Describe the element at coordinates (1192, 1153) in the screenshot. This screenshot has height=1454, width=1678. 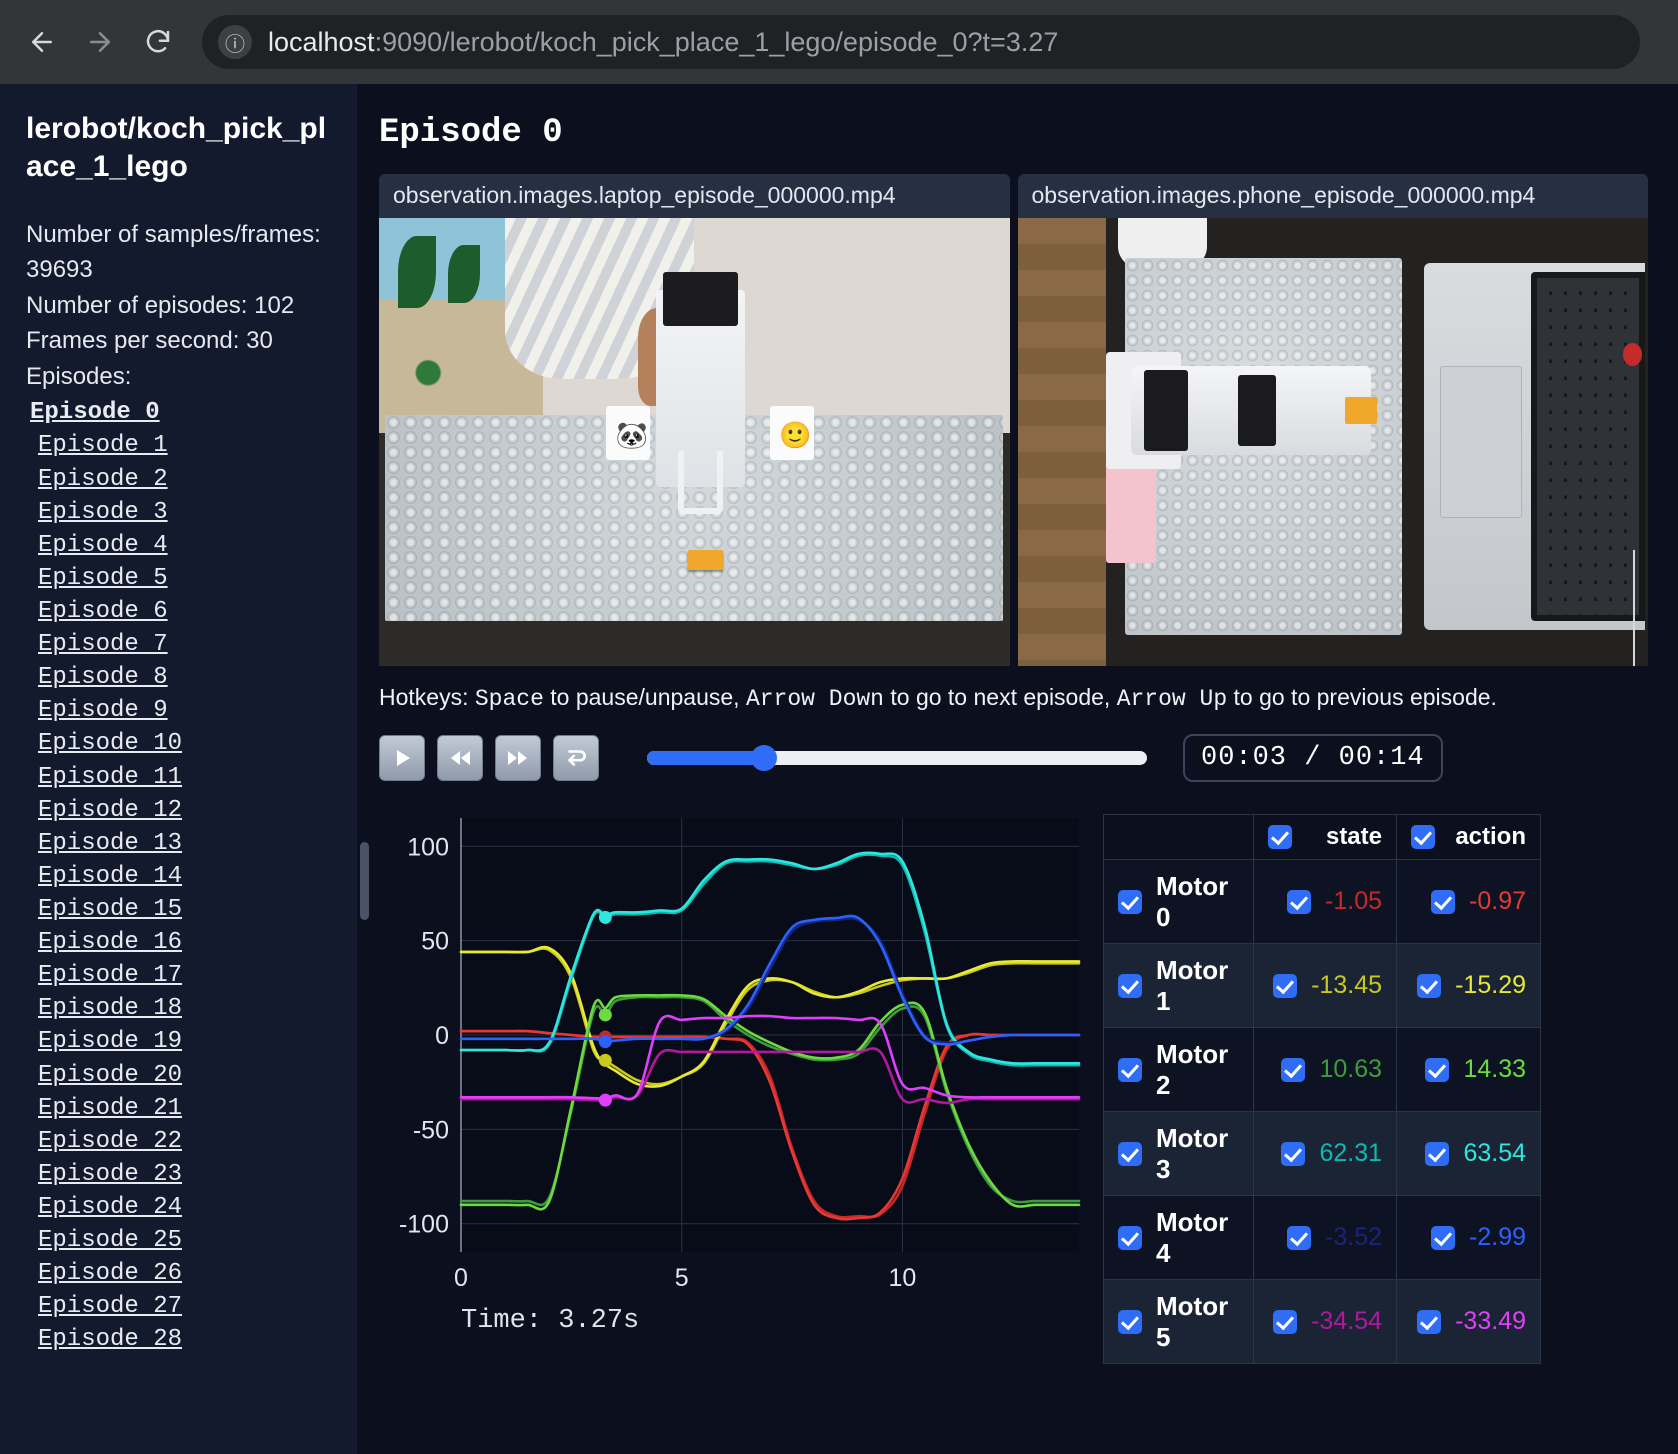
I see `motor-3-label: Motor 3` at that location.